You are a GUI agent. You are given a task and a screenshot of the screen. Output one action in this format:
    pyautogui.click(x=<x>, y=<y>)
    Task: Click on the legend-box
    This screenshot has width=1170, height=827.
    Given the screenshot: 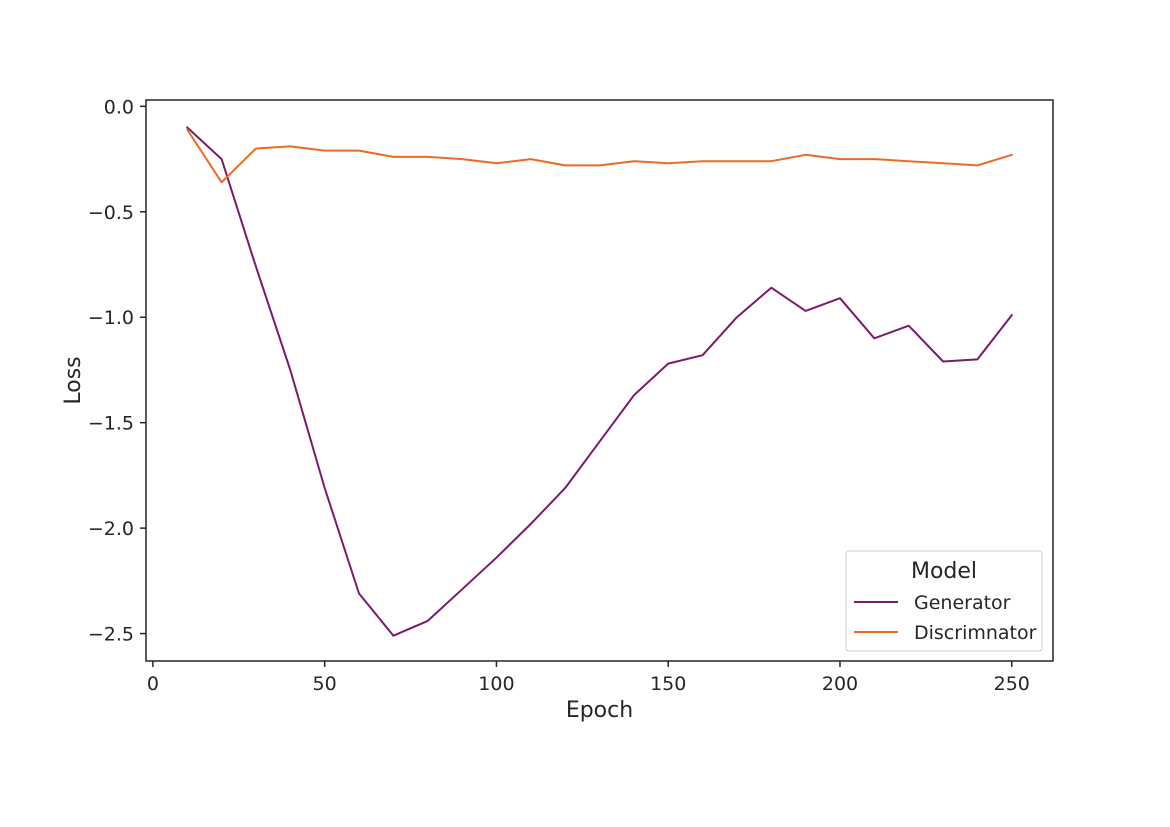 What is the action you would take?
    pyautogui.click(x=944, y=601)
    